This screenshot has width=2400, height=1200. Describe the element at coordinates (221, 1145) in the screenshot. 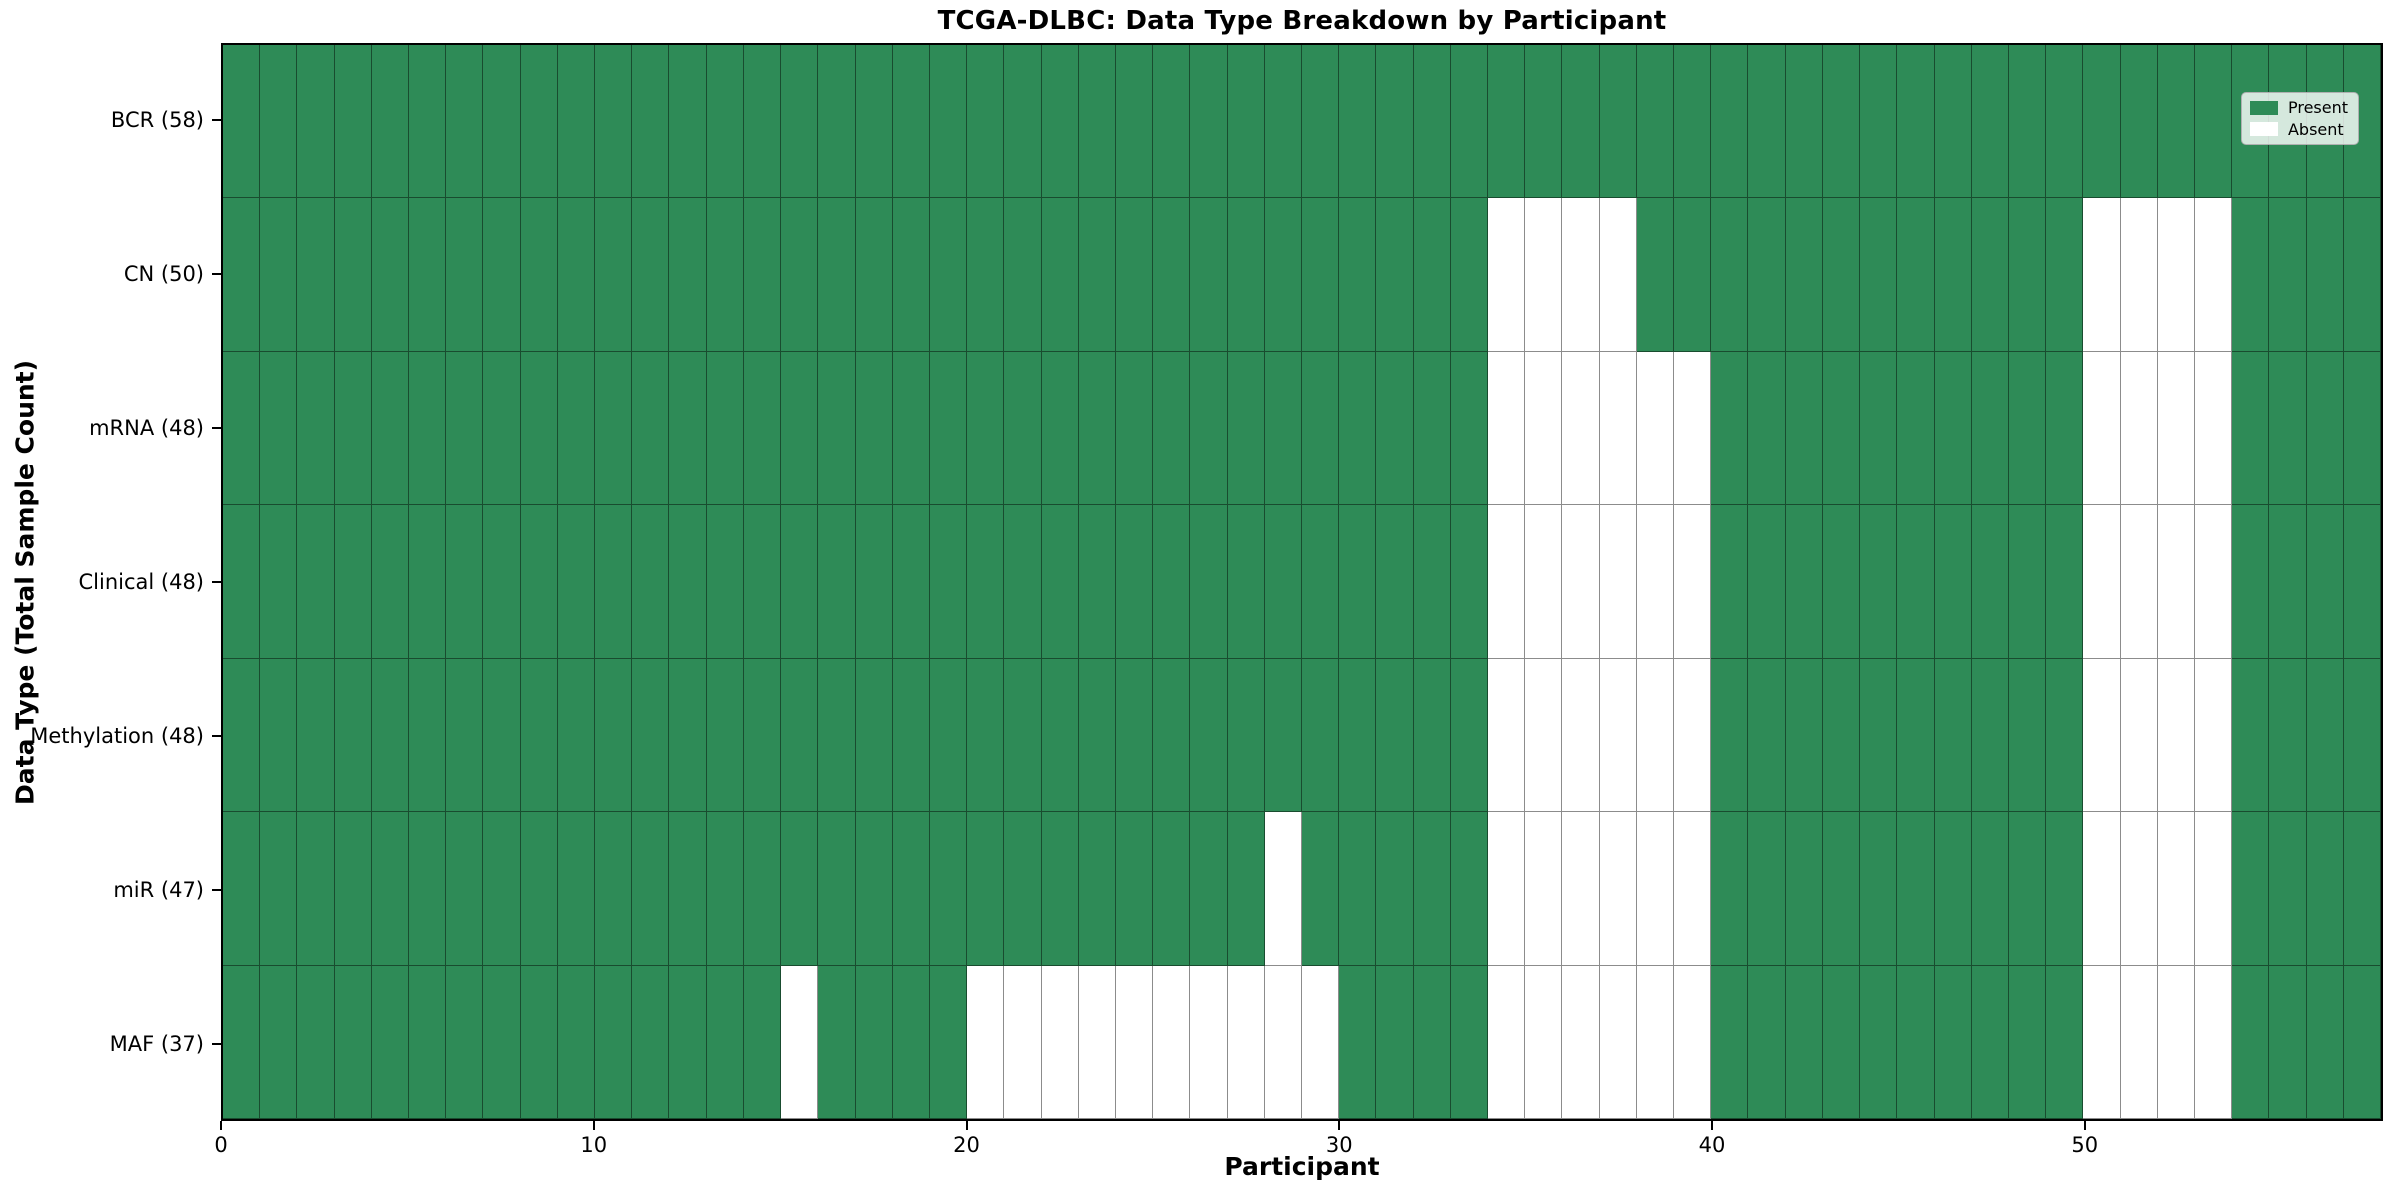

I see `x-tick-label: 0` at that location.